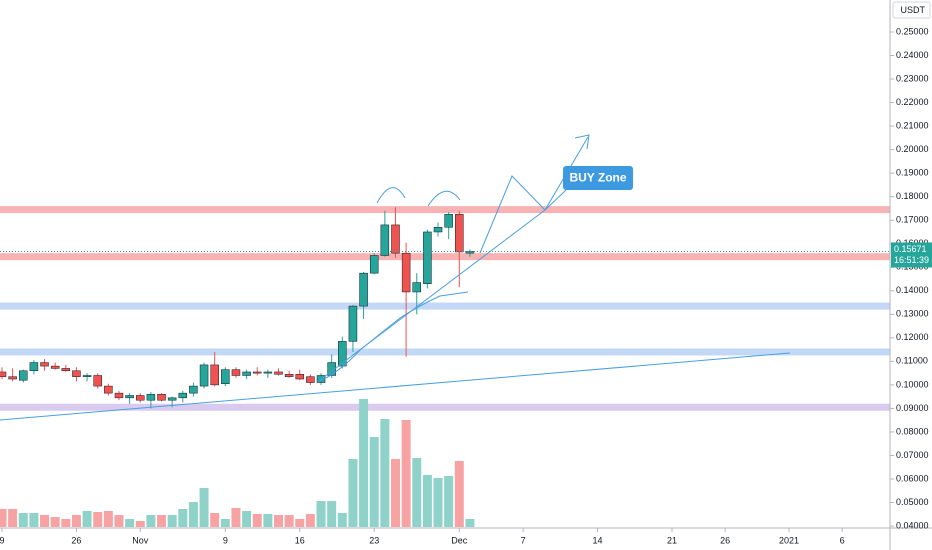 The image size is (932, 550). What do you see at coordinates (911, 260) in the screenshot?
I see `countdown: 16:51:39` at bounding box center [911, 260].